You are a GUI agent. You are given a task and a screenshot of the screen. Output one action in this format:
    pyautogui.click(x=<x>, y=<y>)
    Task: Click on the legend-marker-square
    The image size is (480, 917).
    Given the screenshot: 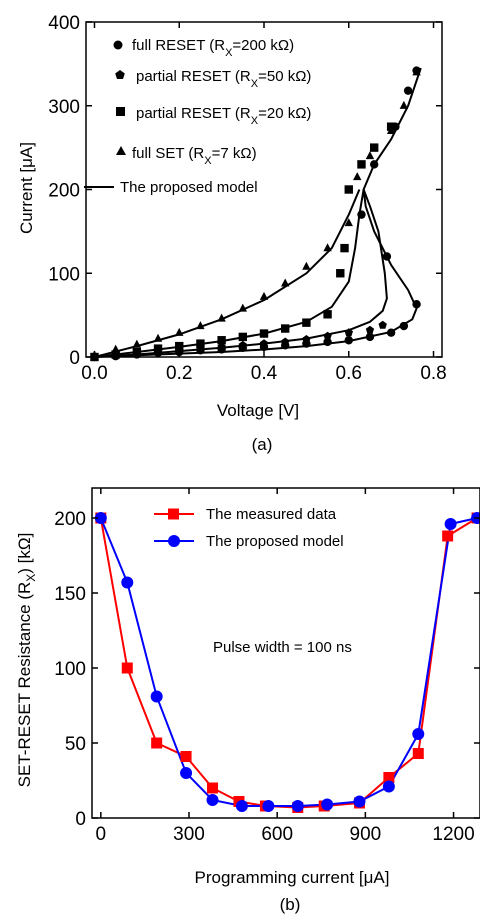 What is the action you would take?
    pyautogui.click(x=120, y=111)
    